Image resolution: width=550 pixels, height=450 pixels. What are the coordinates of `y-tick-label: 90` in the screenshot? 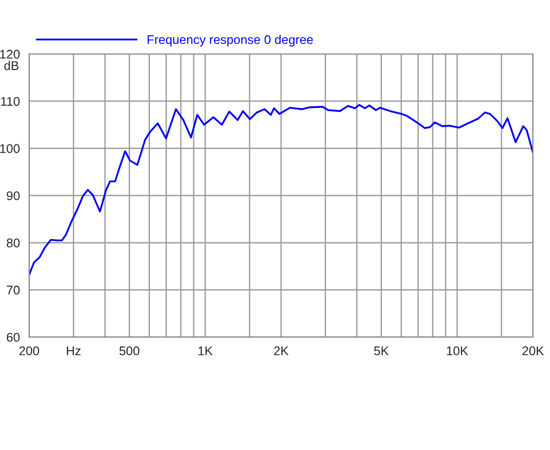 It's located at (13, 195).